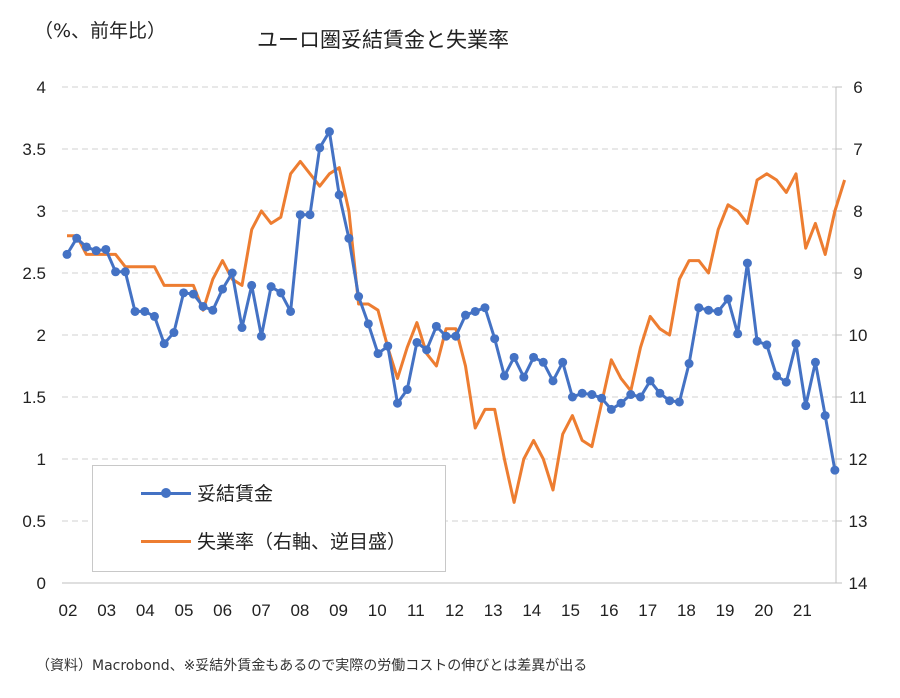  What do you see at coordinates (609, 610) in the screenshot?
I see `x-axis-tick-label: 16` at bounding box center [609, 610].